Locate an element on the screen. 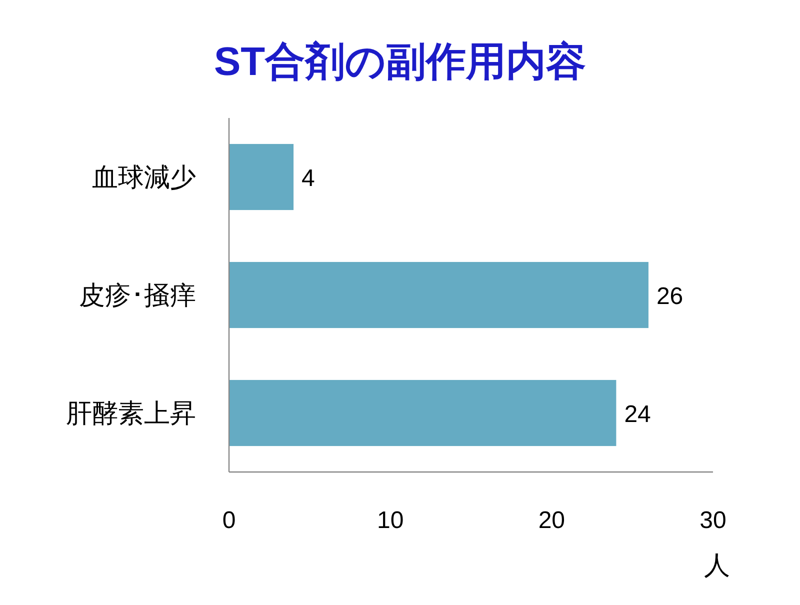 This screenshot has width=800, height=605. data-label: 4 is located at coordinates (308, 178).